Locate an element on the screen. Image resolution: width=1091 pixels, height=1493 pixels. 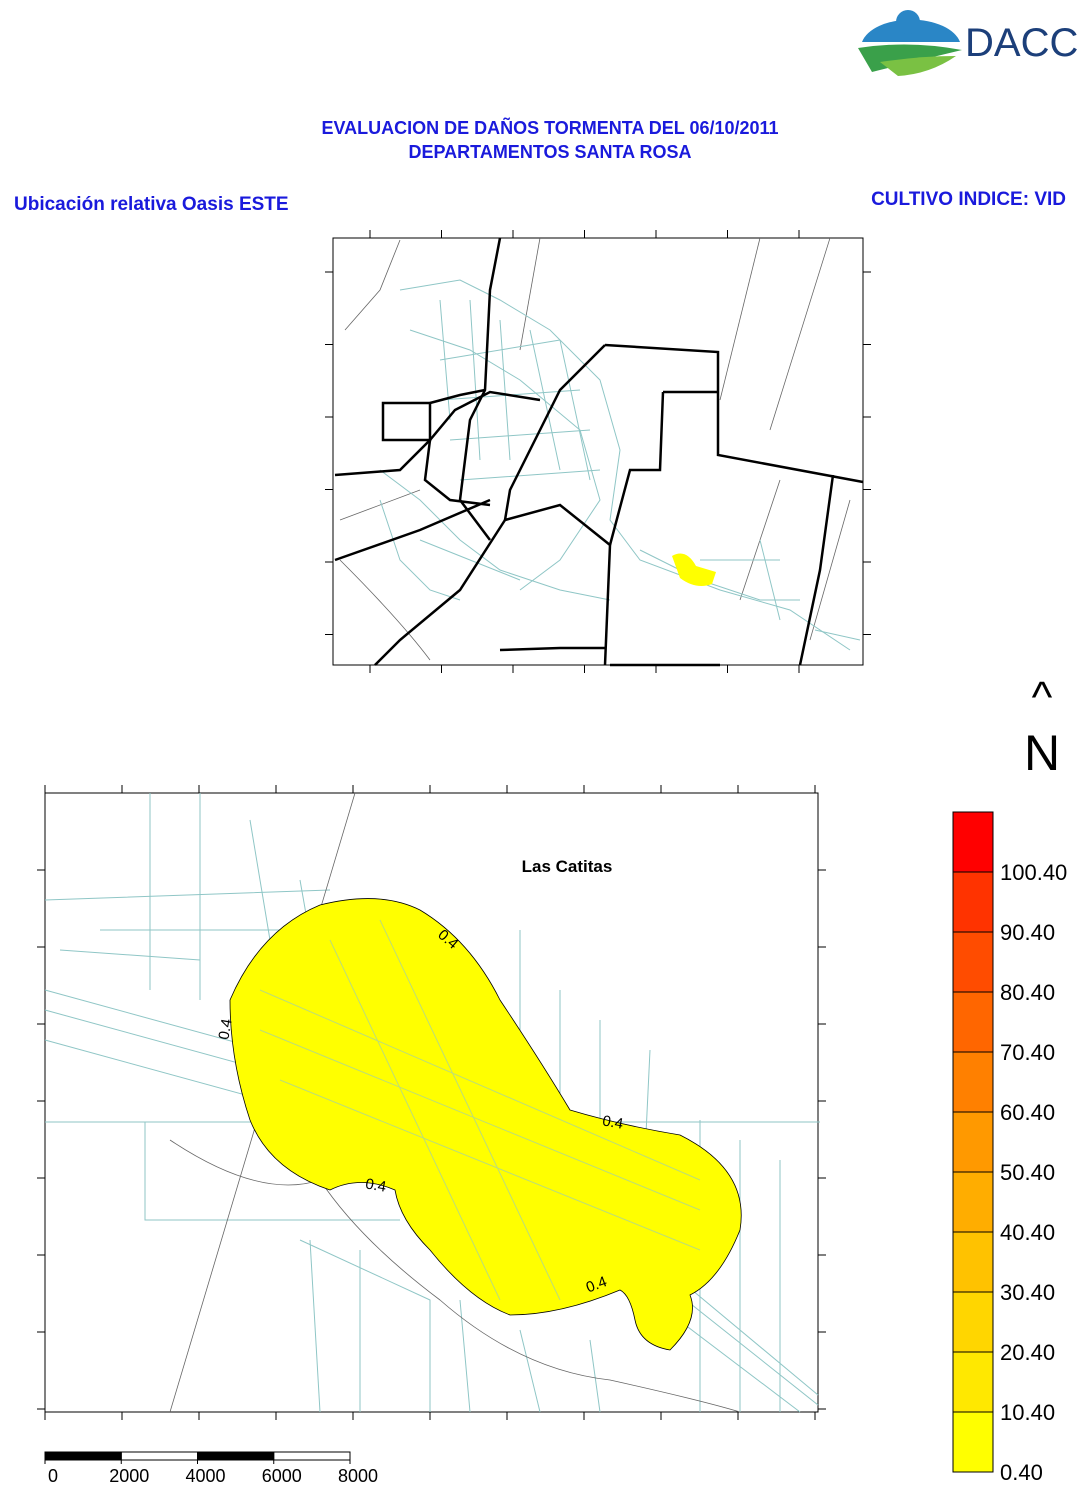
inset-parcels is located at coordinates (620, 465).